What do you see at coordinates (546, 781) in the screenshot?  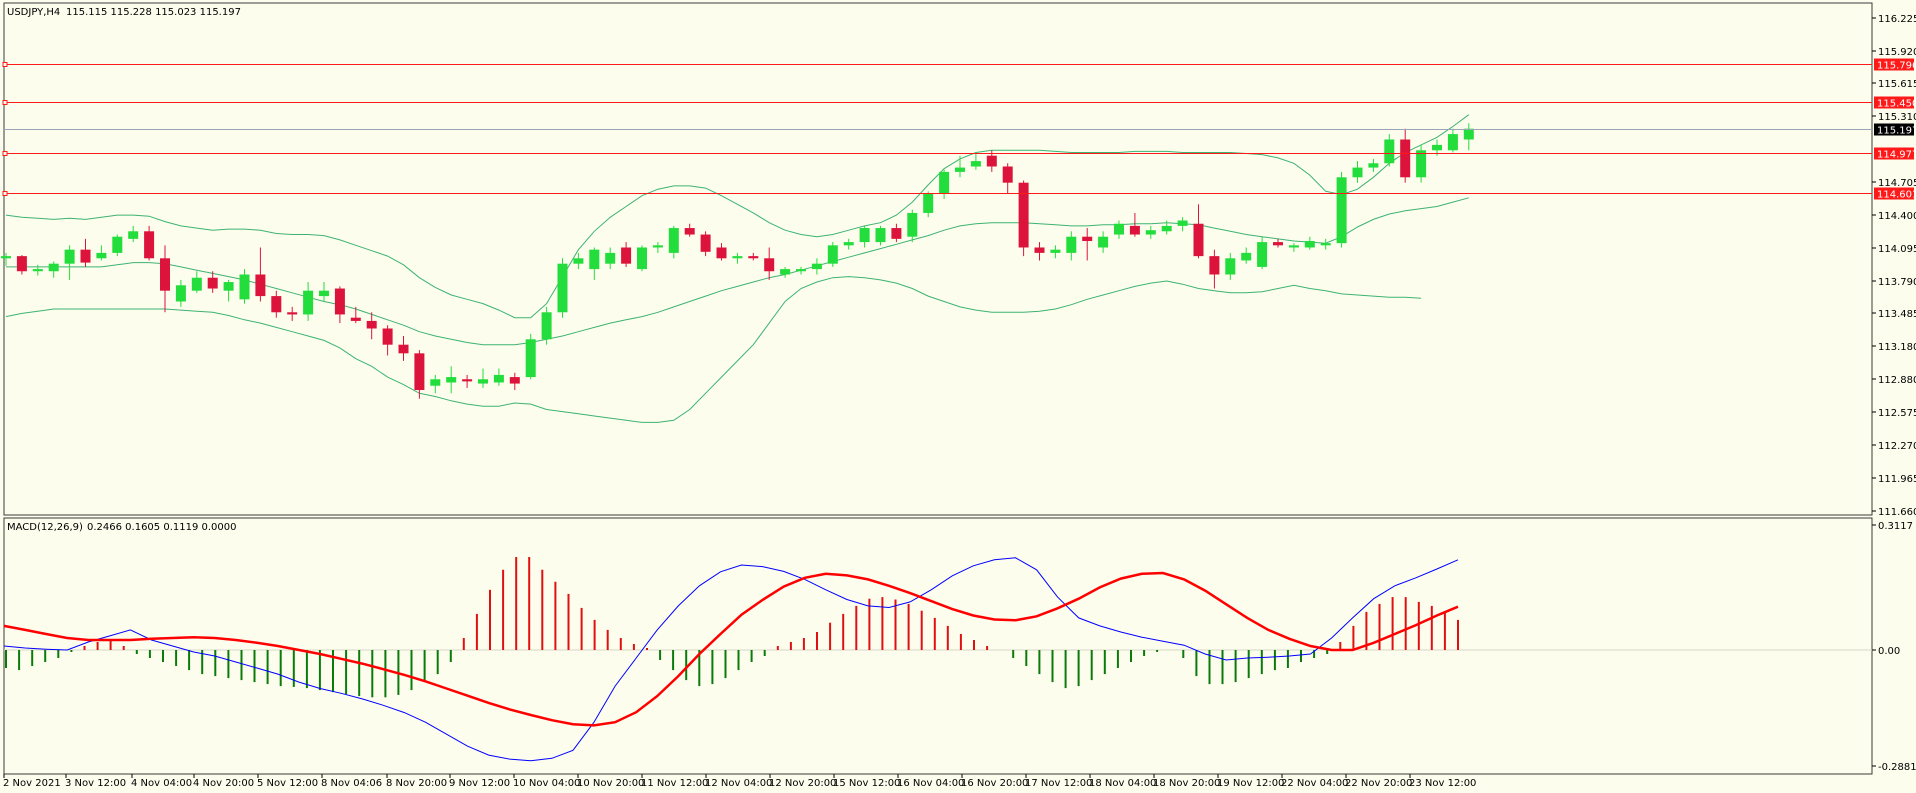 I see `time-label: 10 Nov 04:00` at bounding box center [546, 781].